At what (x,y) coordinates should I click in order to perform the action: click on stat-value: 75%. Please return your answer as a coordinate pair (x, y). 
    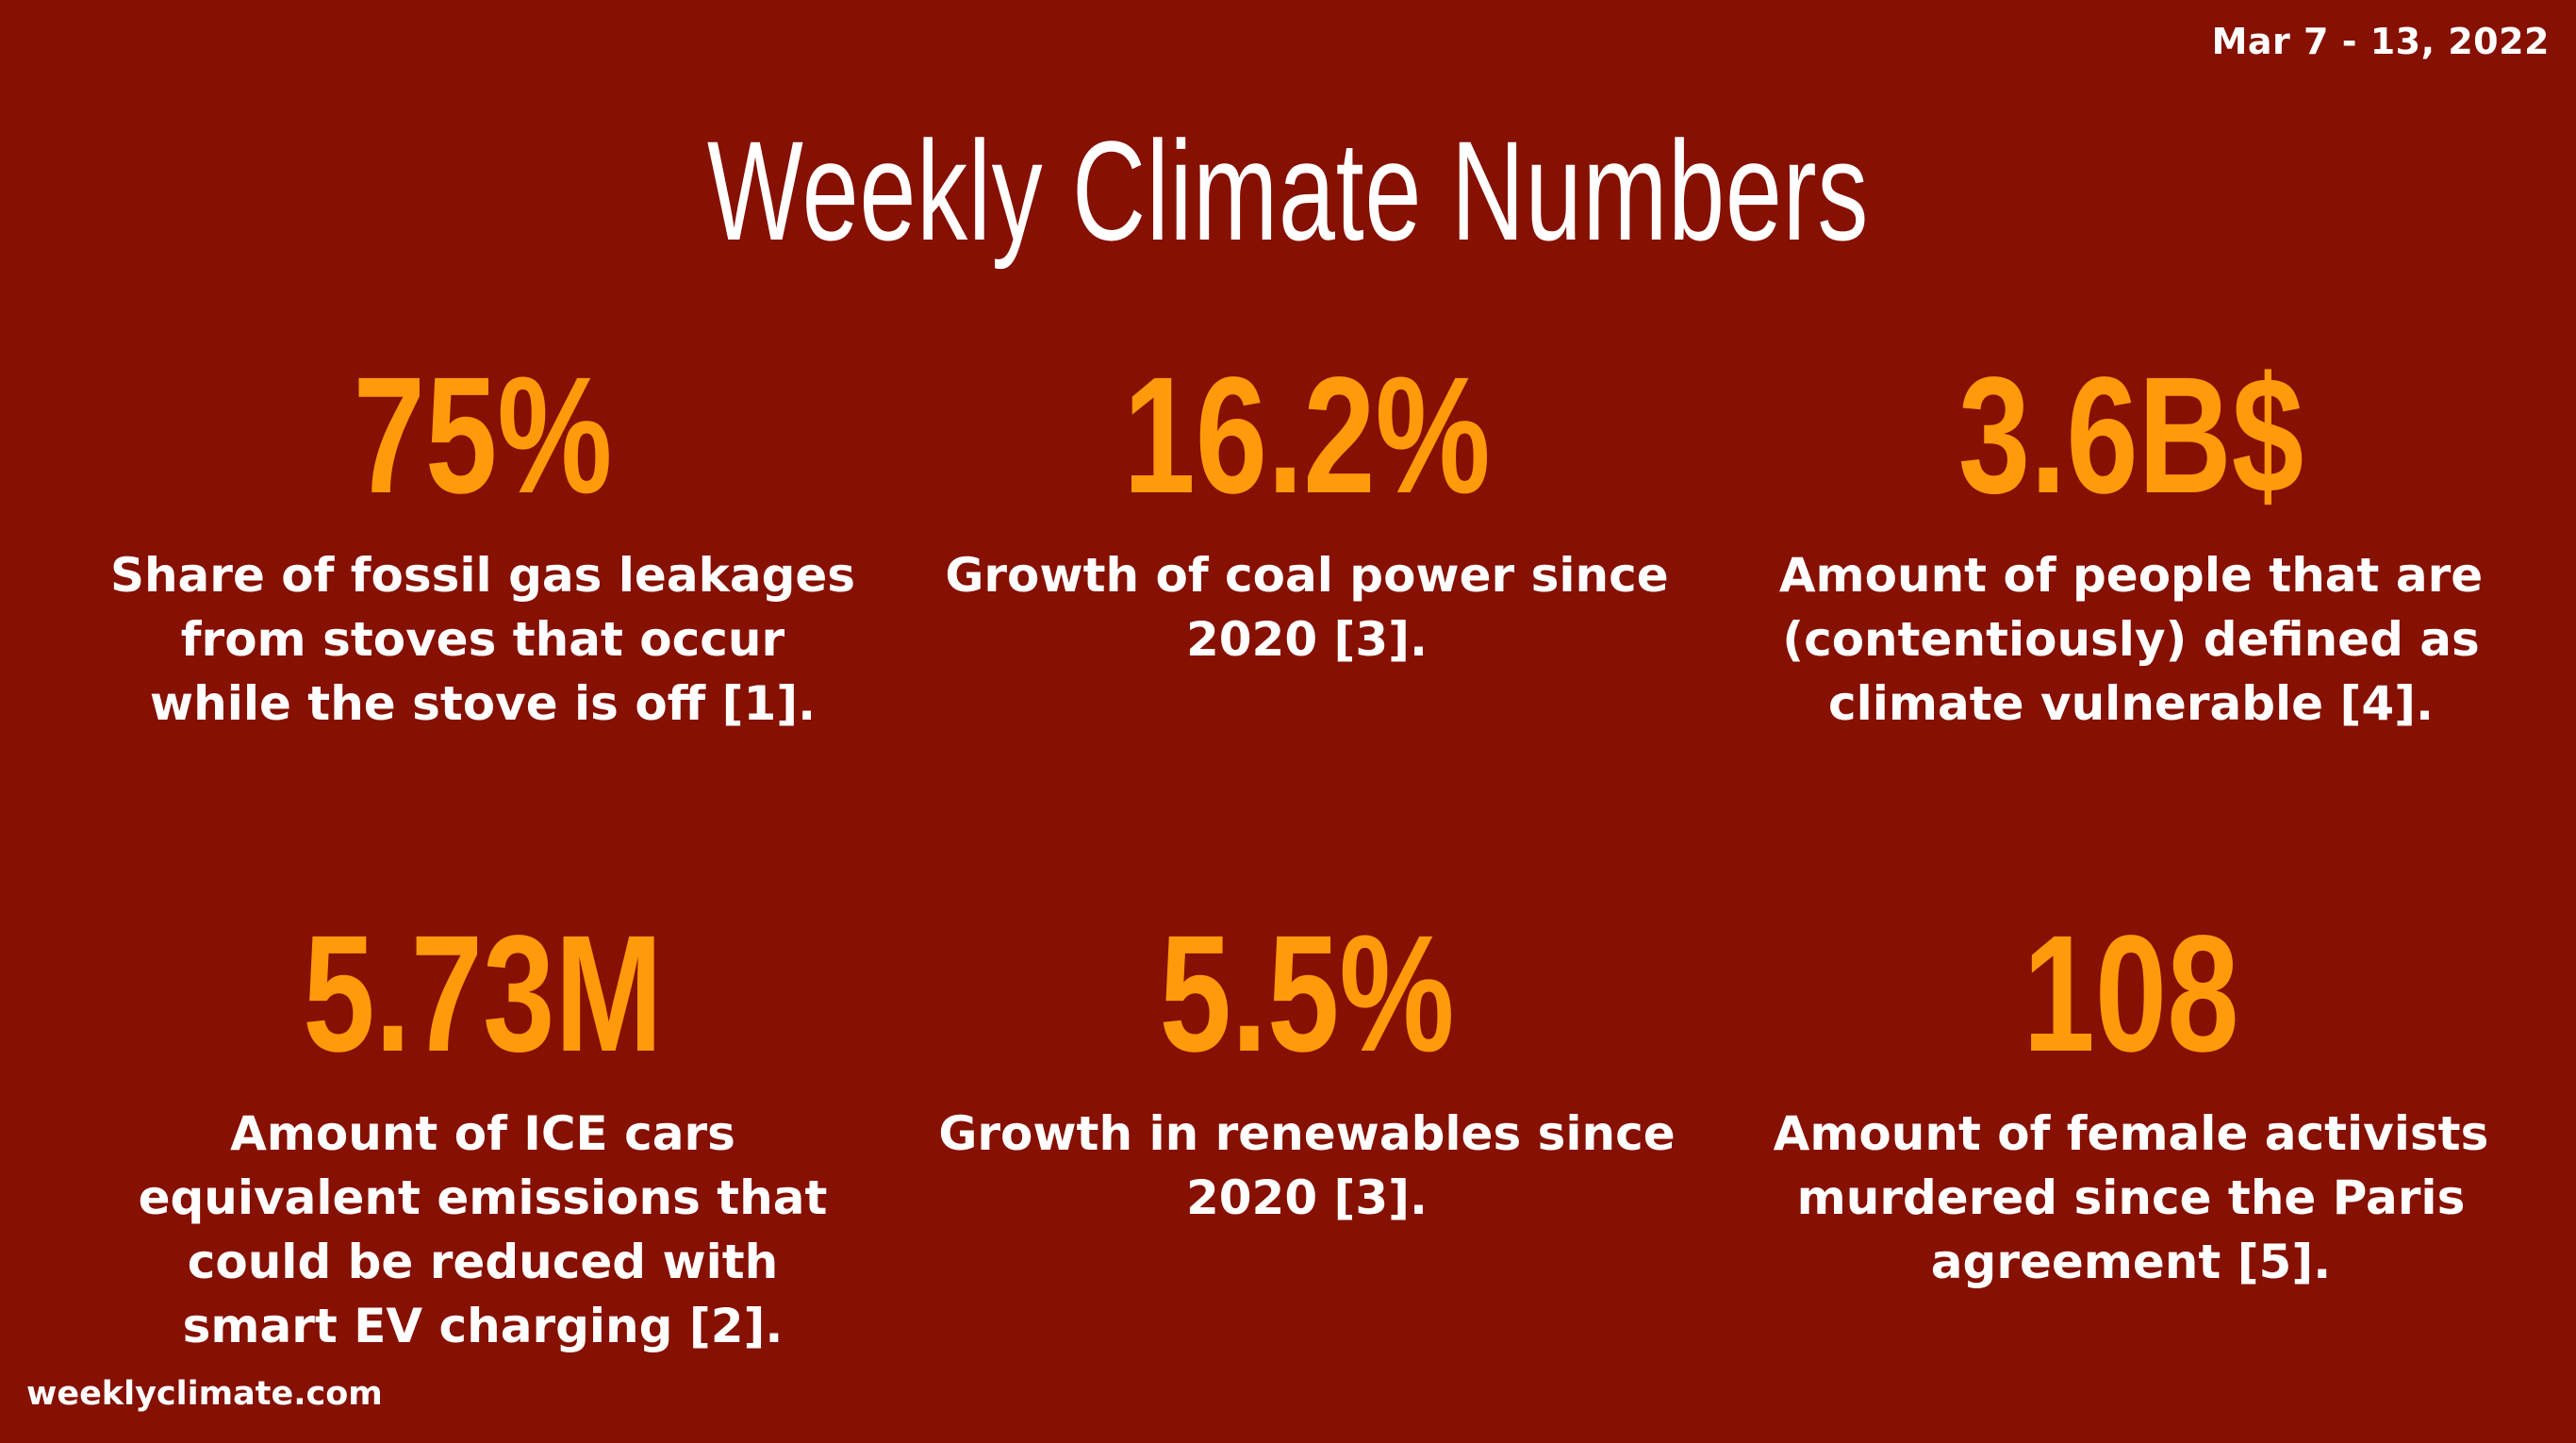
    Looking at the image, I should click on (483, 435).